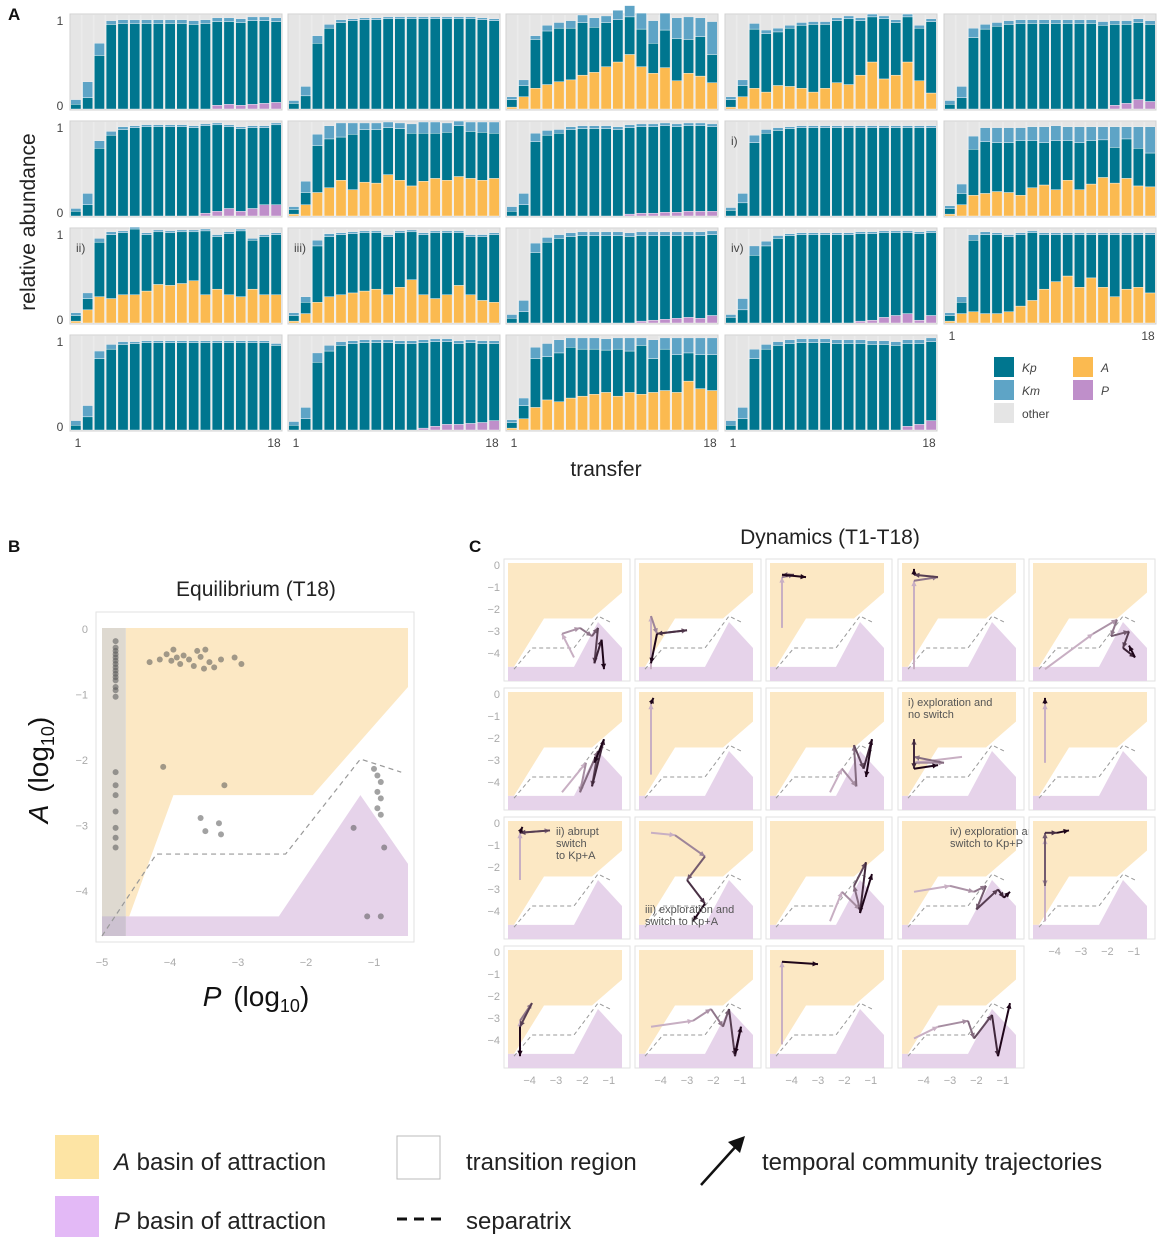  I want to click on ytick-top: 1, so click(60, 235).